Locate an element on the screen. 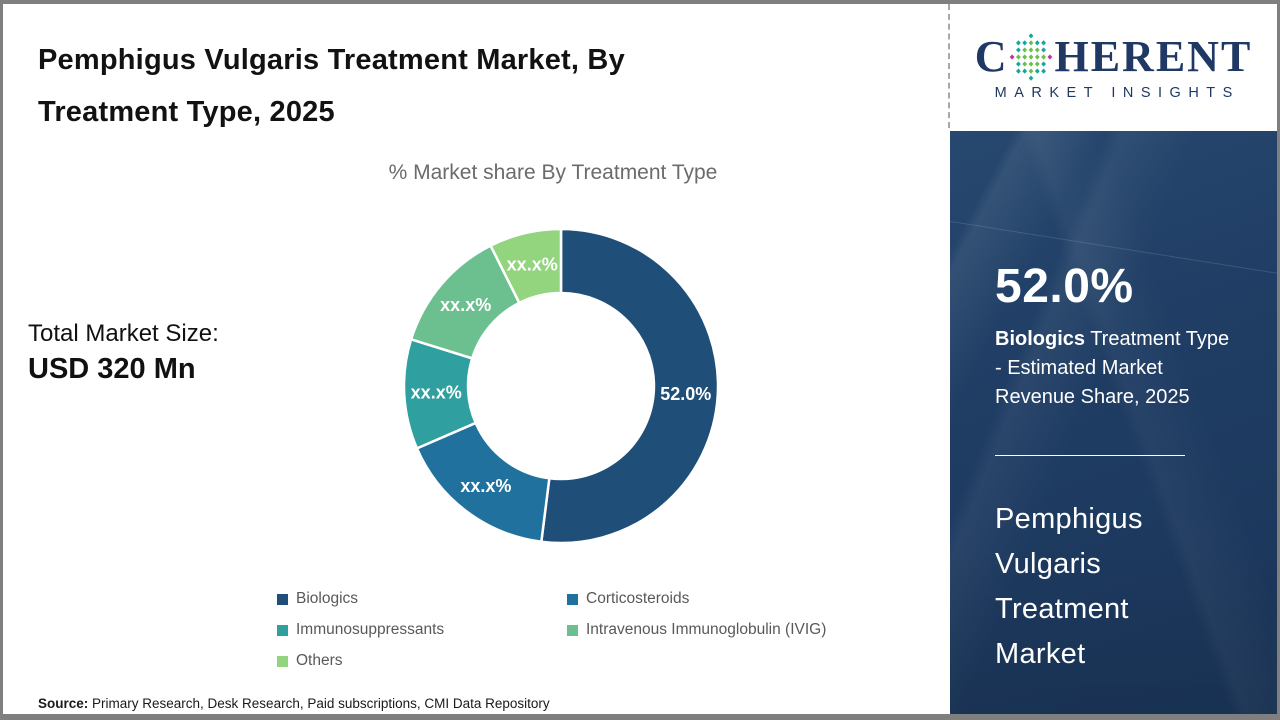  logo-dotted-globe-icon is located at coordinates (1031, 56).